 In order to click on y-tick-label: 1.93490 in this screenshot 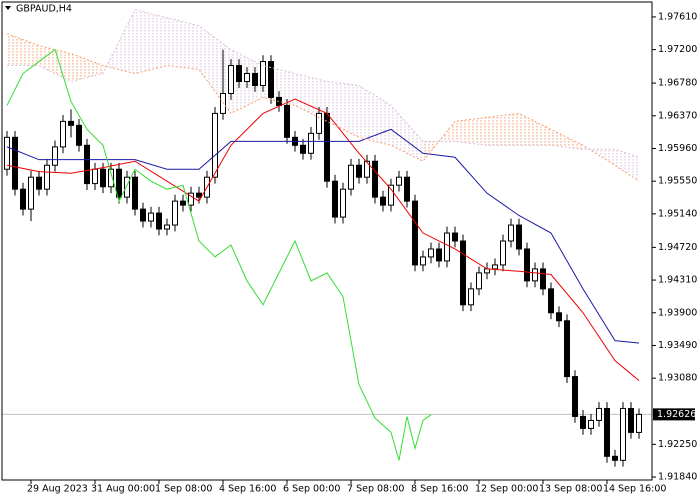, I will do `click(677, 345)`.